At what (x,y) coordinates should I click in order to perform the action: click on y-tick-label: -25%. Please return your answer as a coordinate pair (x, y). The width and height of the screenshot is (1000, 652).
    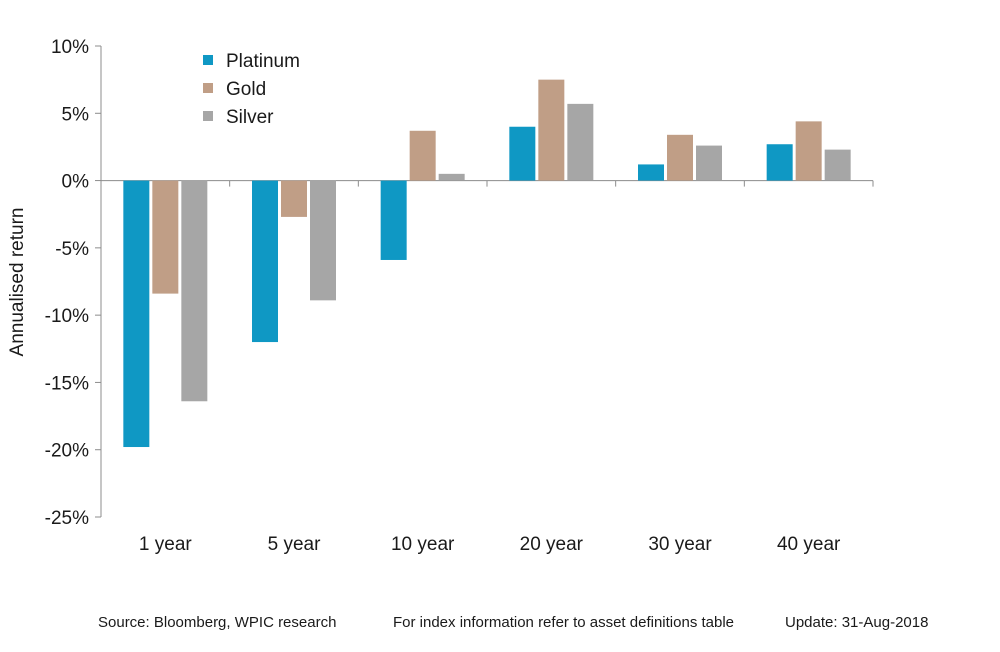
    Looking at the image, I should click on (67, 518).